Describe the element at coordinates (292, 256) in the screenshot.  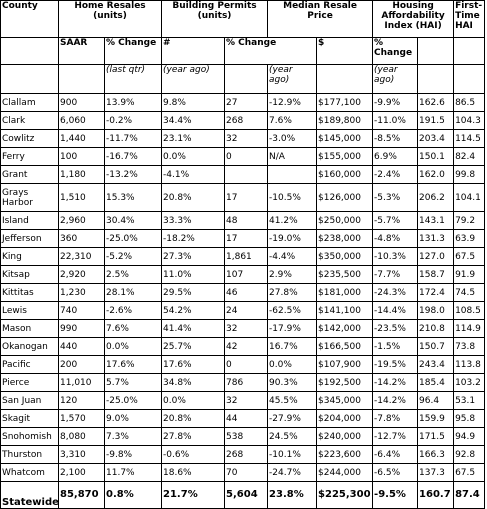
I see `permits-change-cell: -4.4%` at that location.